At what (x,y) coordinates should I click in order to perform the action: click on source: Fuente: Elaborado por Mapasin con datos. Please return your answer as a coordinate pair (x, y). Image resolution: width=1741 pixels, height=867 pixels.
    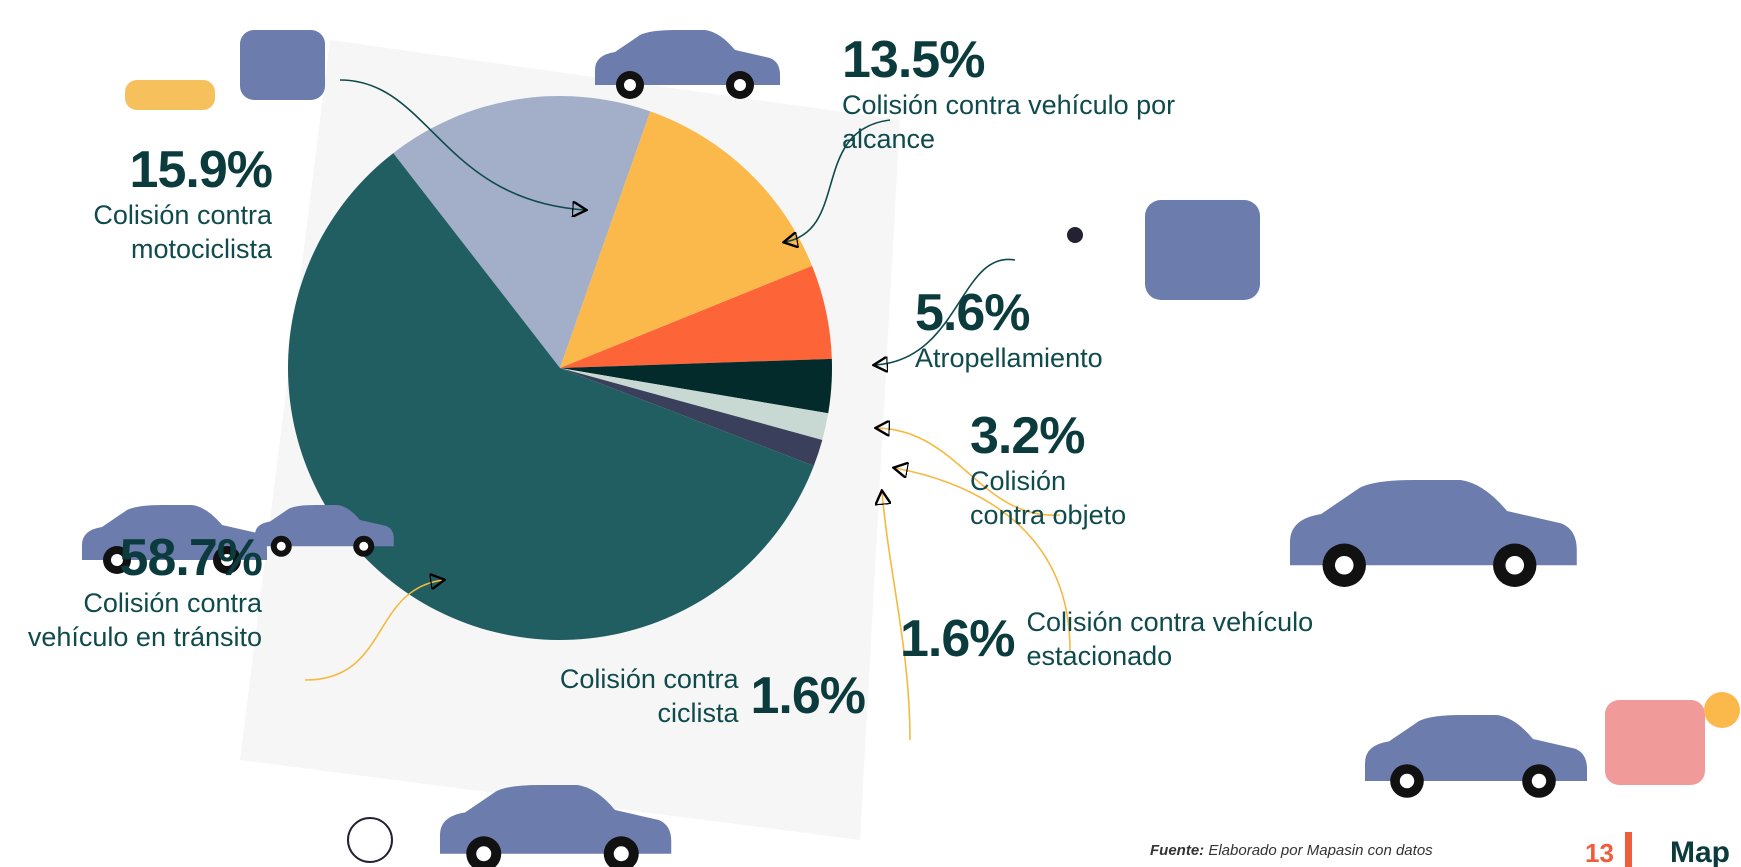
    Looking at the image, I should click on (1291, 850).